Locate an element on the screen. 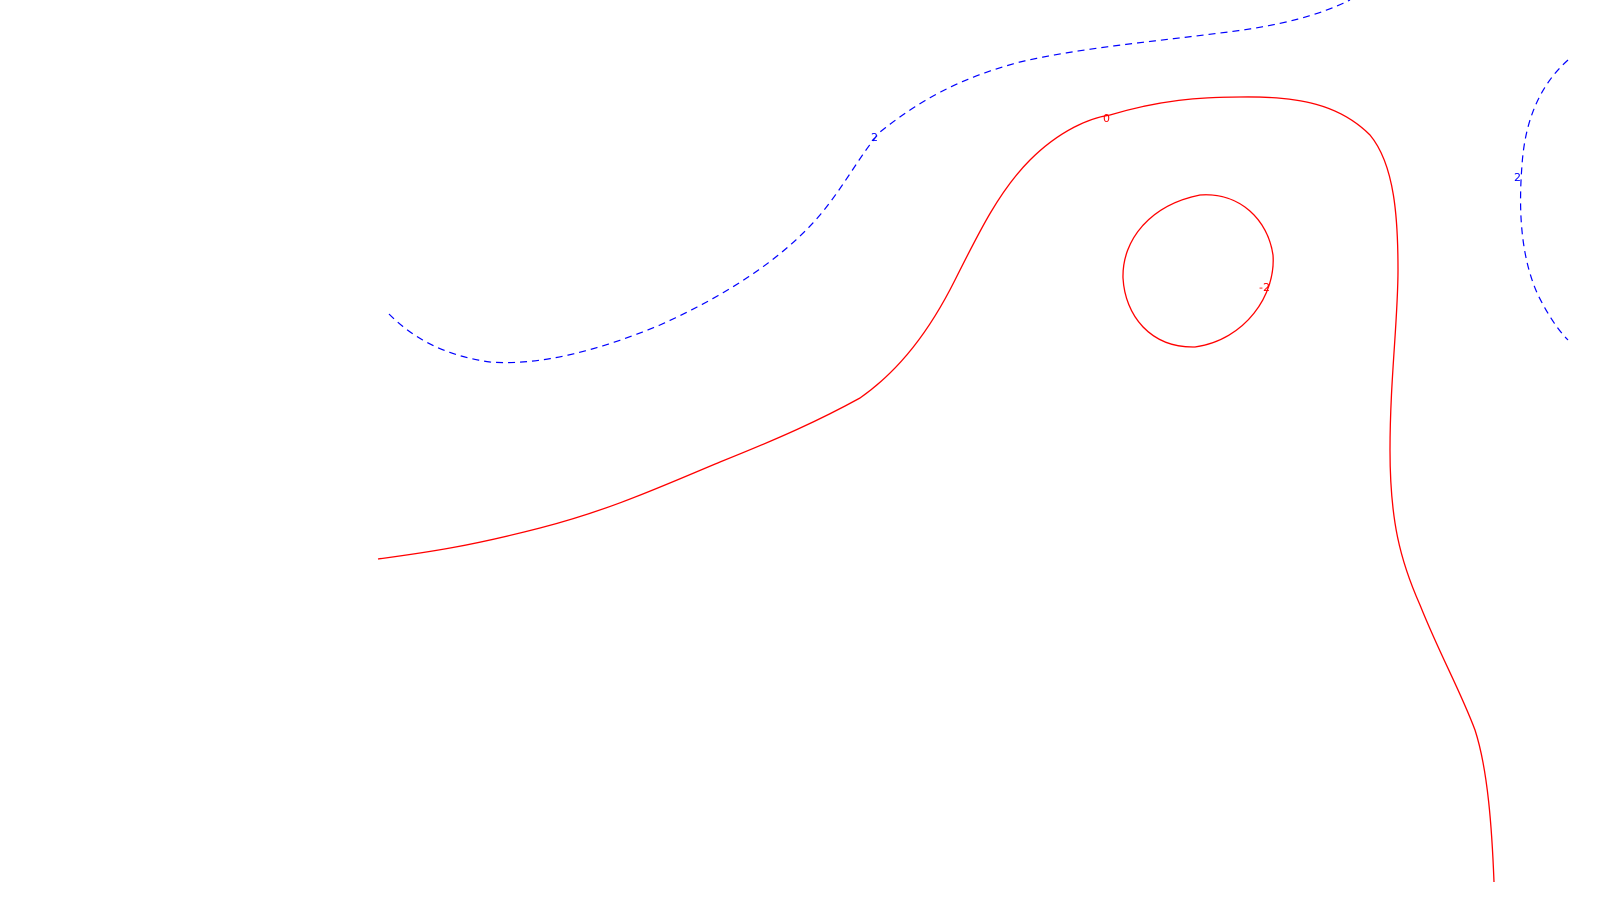  contour-right-dashed-label: 2 is located at coordinates (1517, 177).